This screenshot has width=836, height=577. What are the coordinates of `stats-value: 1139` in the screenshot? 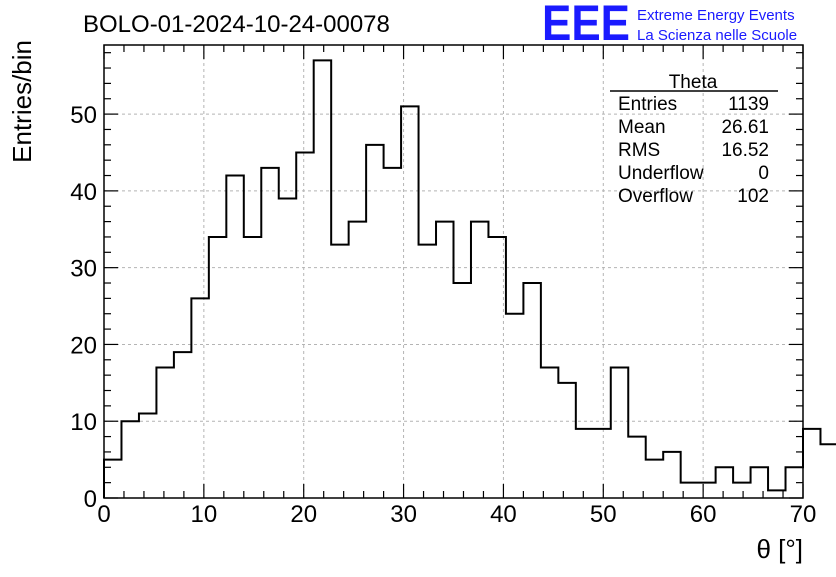 It's located at (748, 104).